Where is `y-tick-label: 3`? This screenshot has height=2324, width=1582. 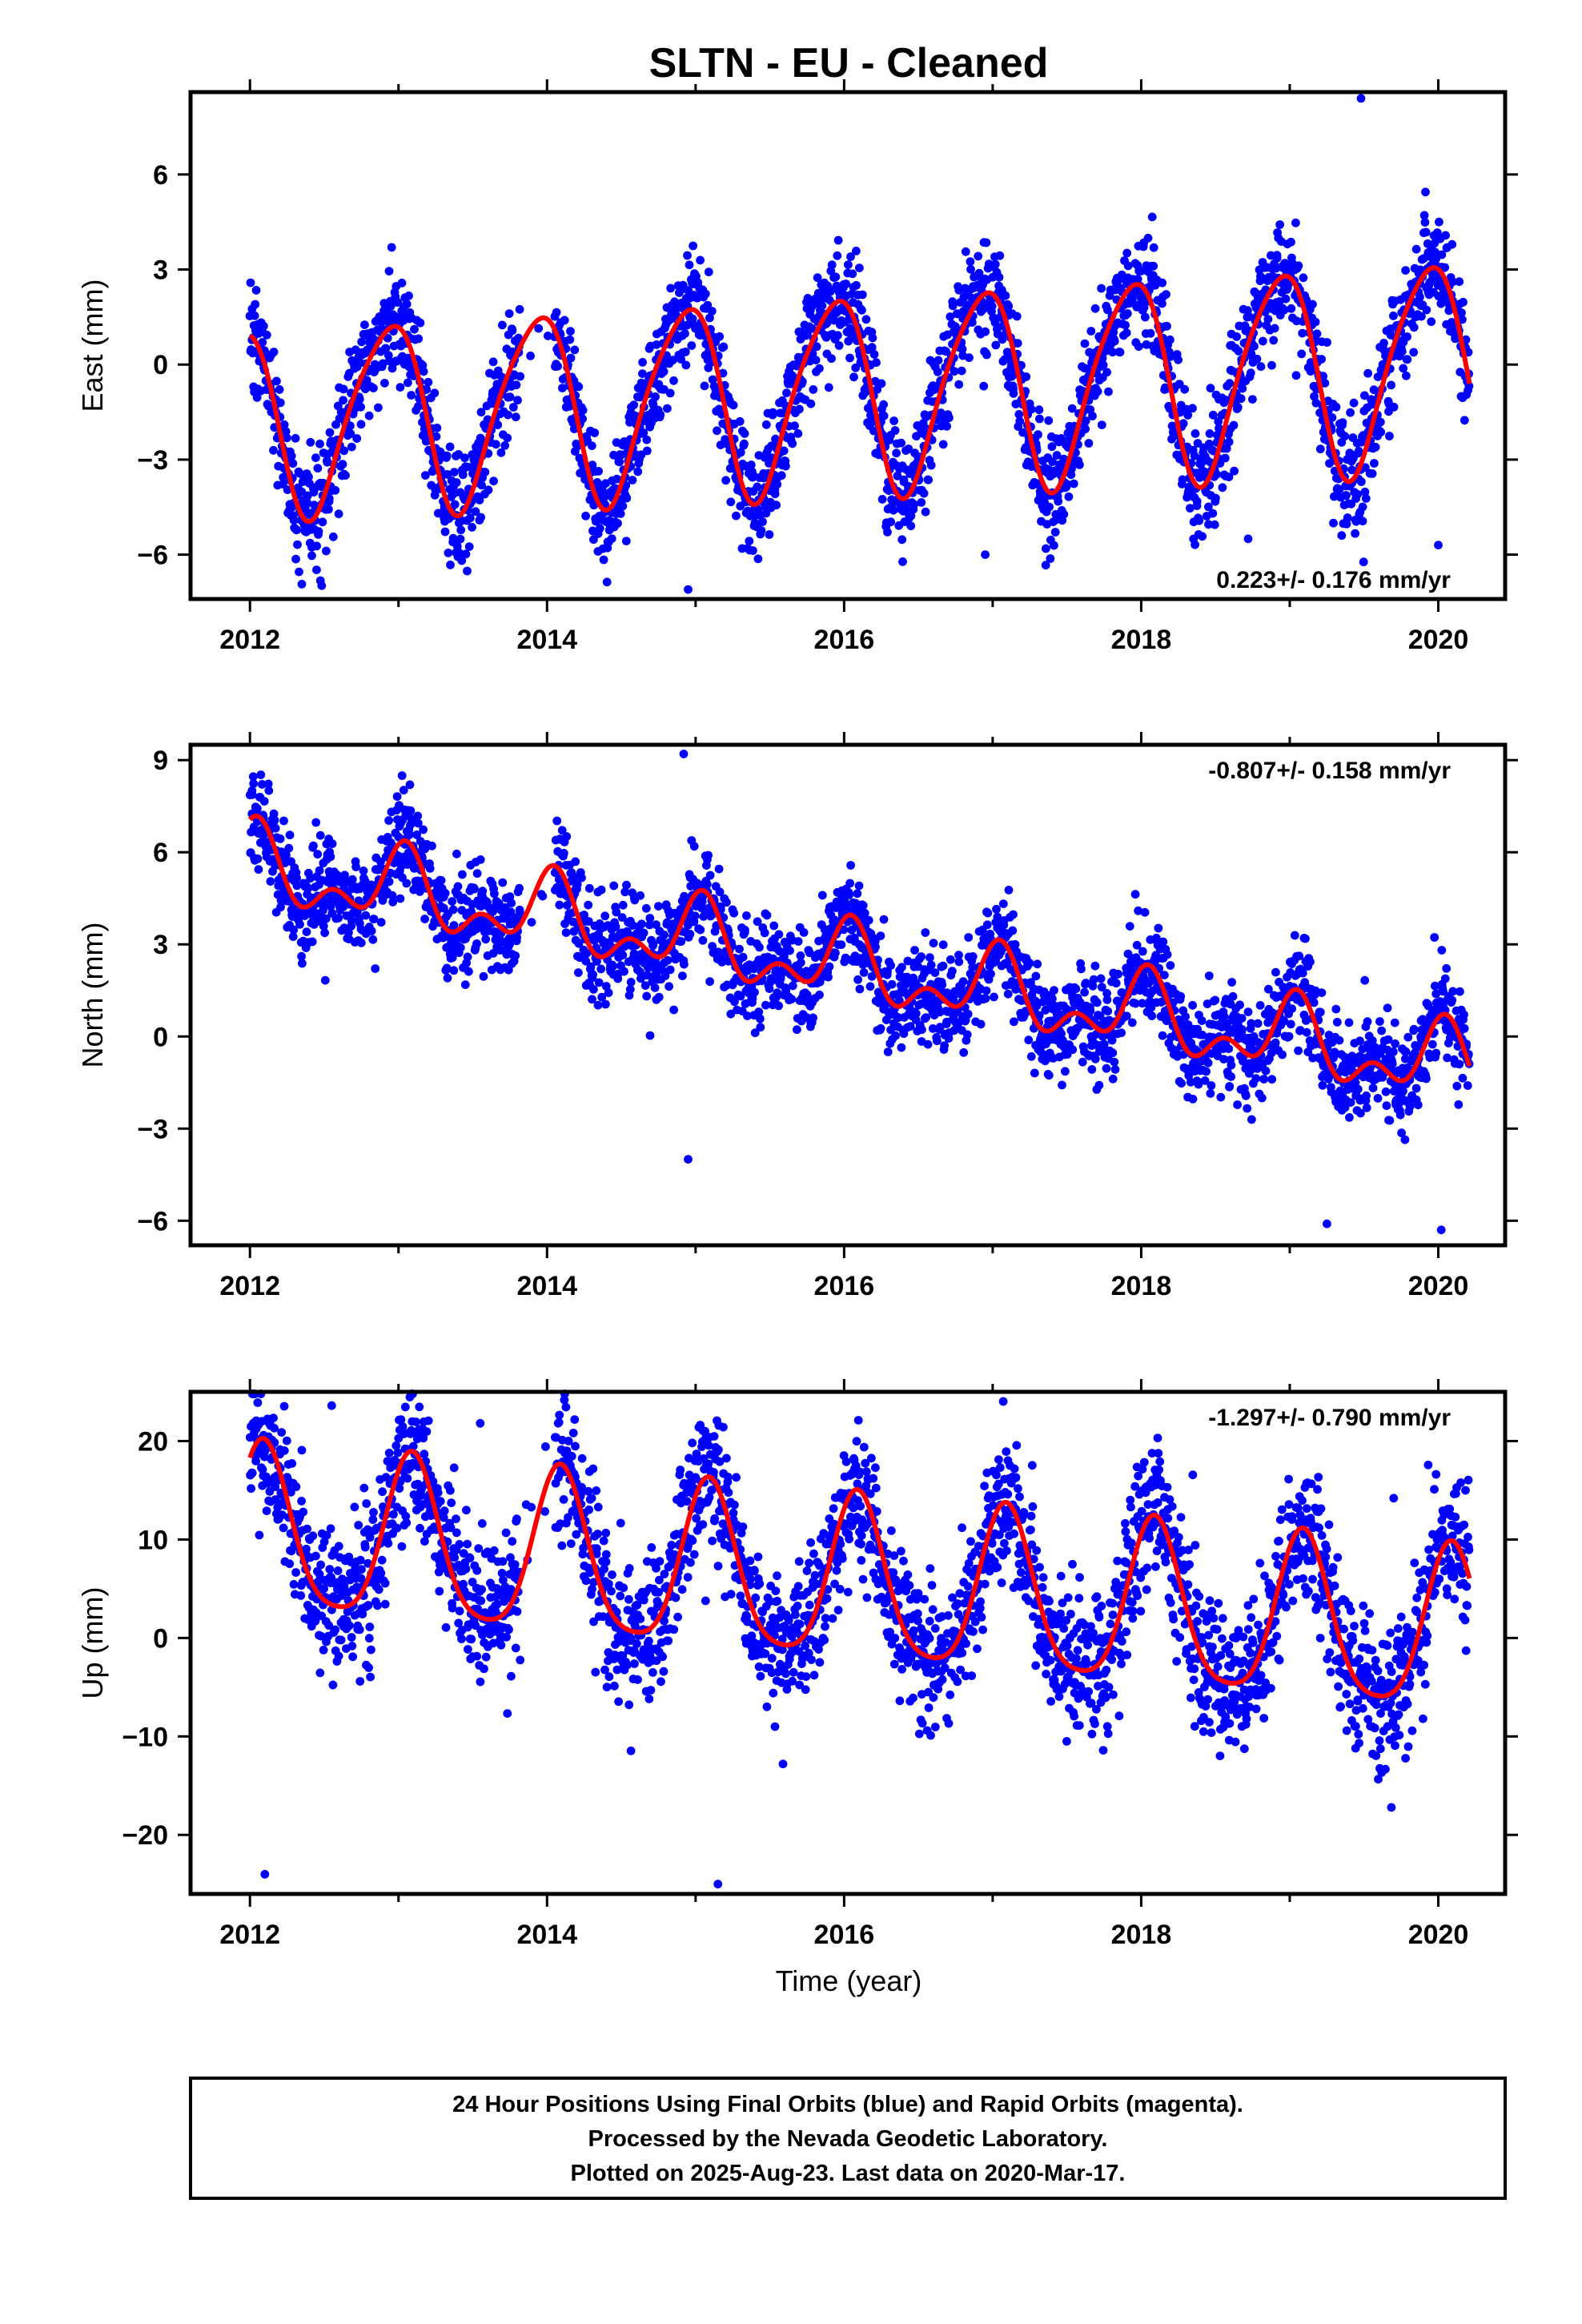
y-tick-label: 3 is located at coordinates (161, 270).